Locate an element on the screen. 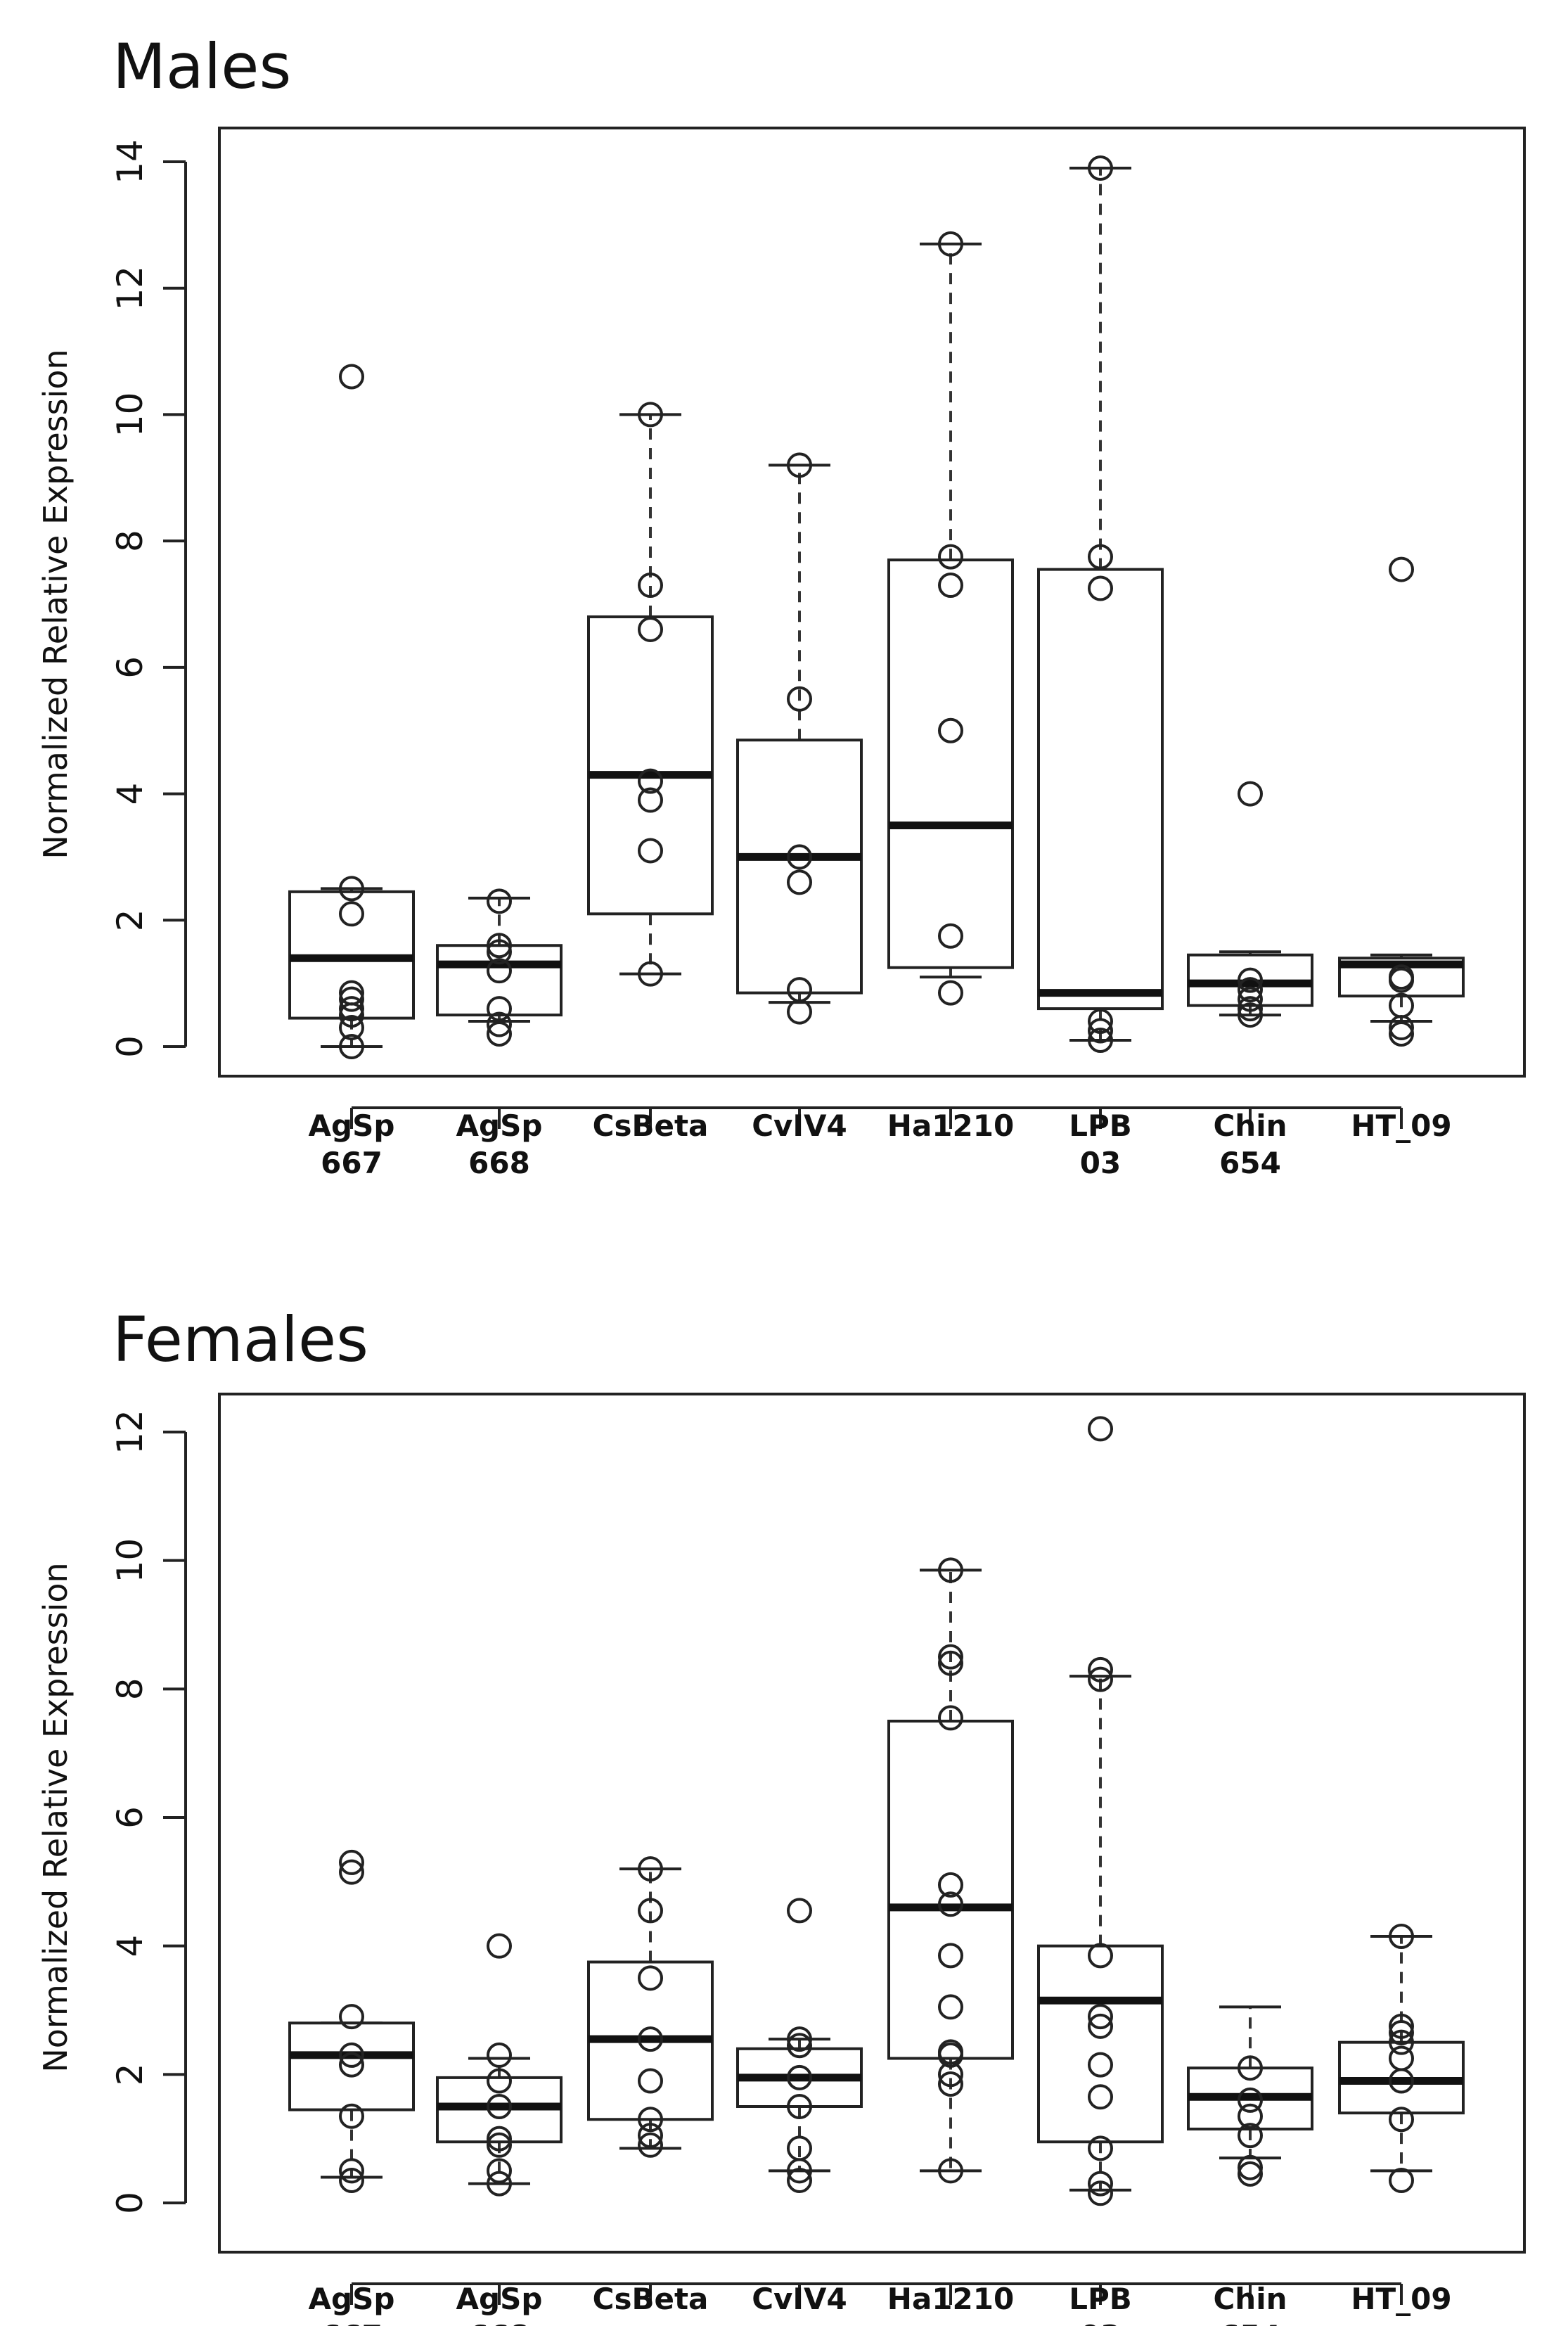 Image resolution: width=1568 pixels, height=2326 pixels. x-tick-label: CvIV4 is located at coordinates (799, 1125).